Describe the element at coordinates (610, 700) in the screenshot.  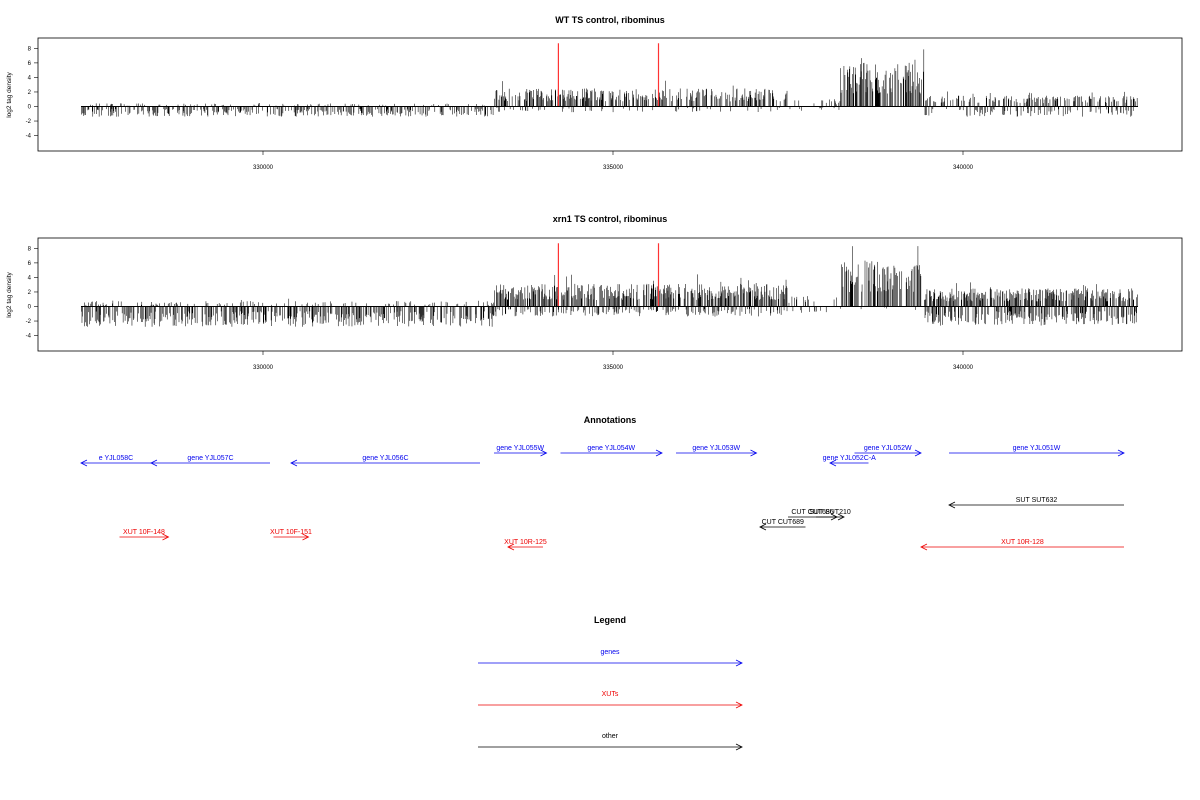
I see `legend-entries: genes XUTs other` at that location.